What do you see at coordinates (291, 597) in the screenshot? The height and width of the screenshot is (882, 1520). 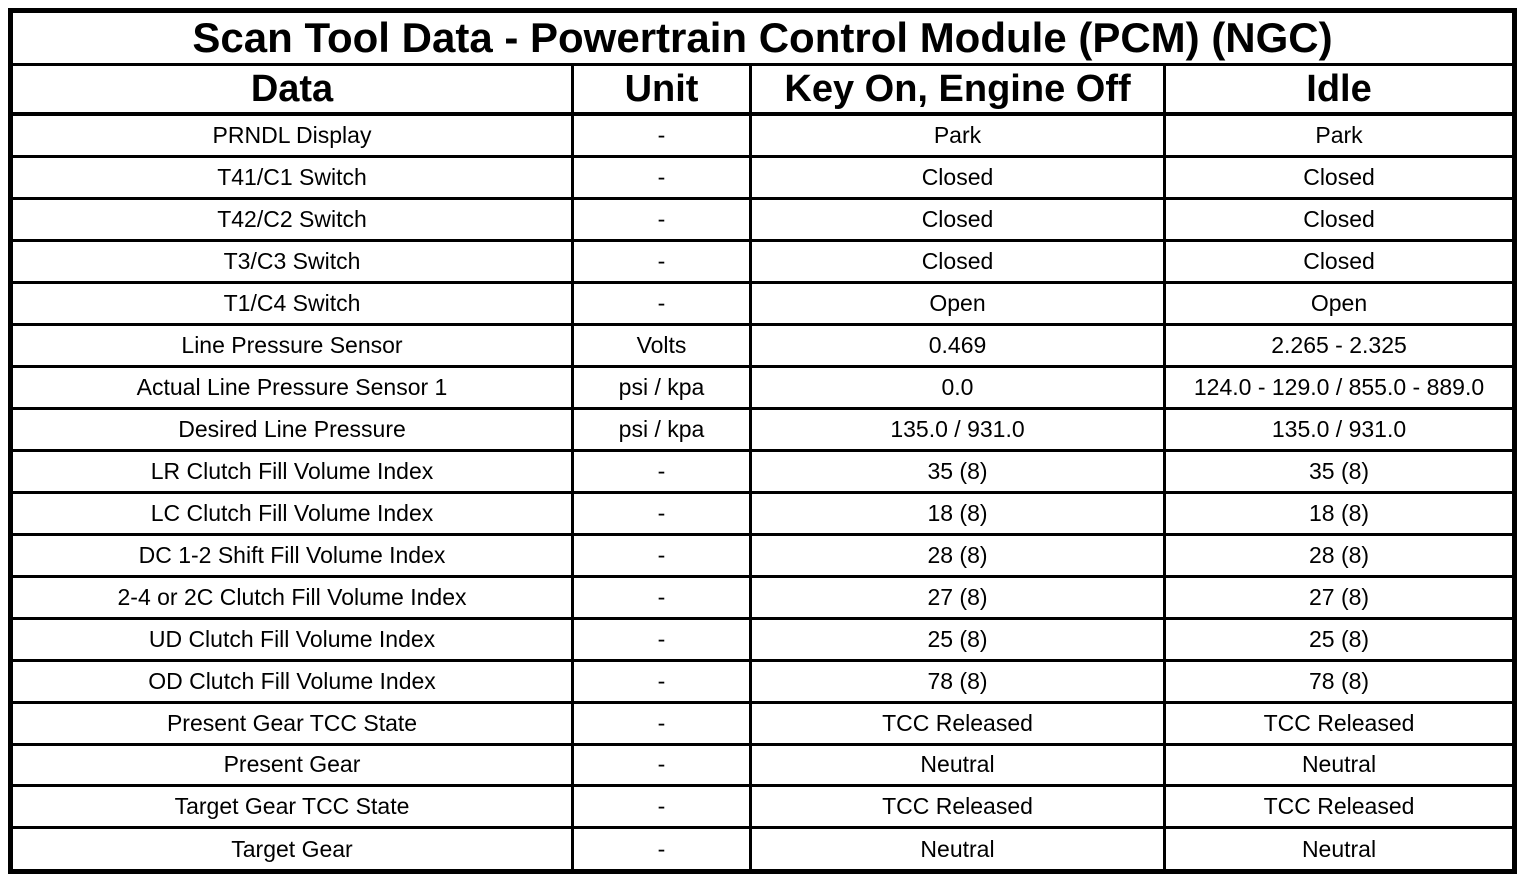 I see `cell-data: 2-4 or 2C Clutch Fill Volume Index` at bounding box center [291, 597].